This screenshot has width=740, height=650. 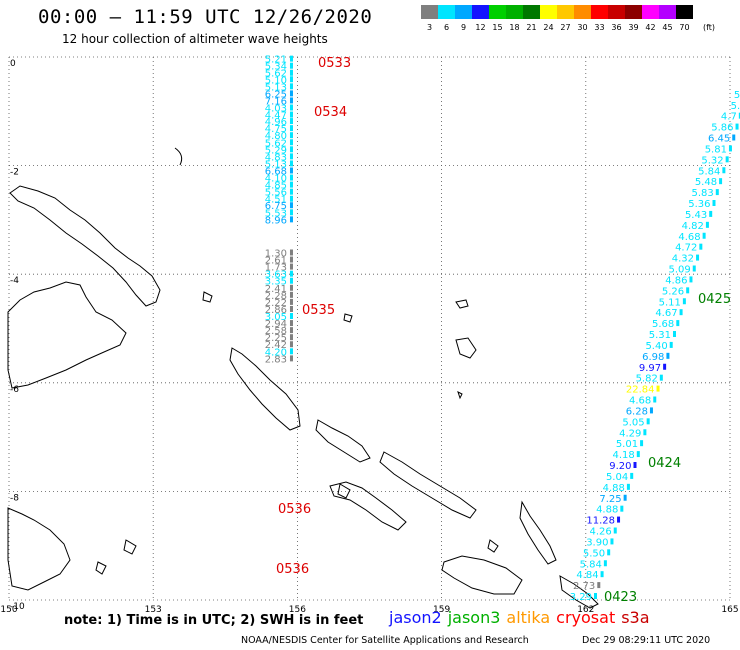 I want to click on lon-tick-label: 153, so click(x=153, y=610).